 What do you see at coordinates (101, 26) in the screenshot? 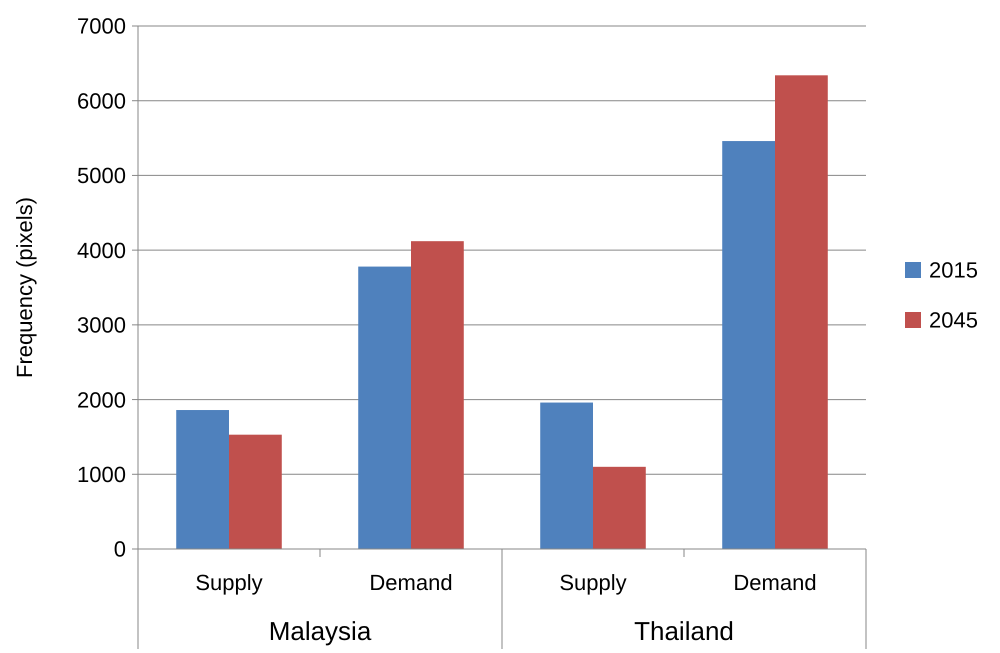
I see `y-tick-label: 7000` at bounding box center [101, 26].